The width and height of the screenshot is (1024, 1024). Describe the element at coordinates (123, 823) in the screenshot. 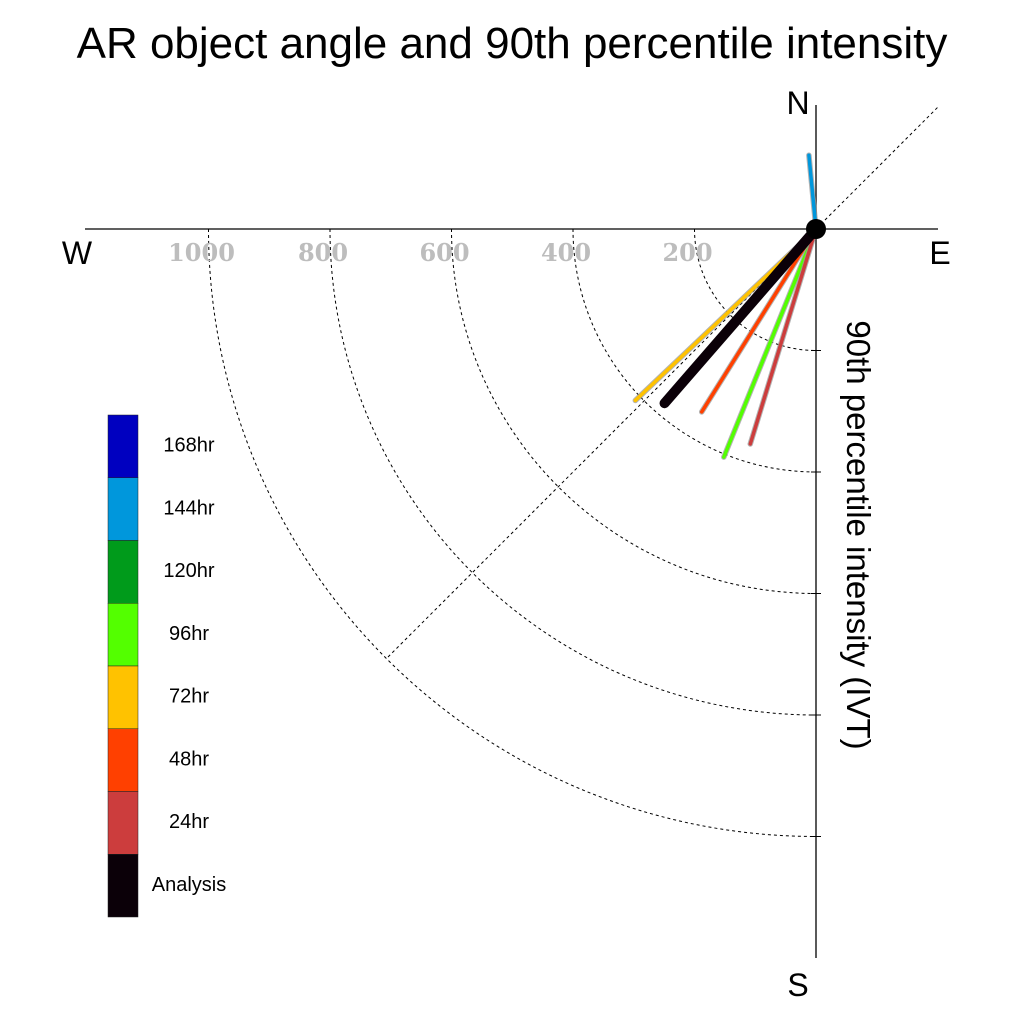

I see `legend-swatch-24hr` at that location.